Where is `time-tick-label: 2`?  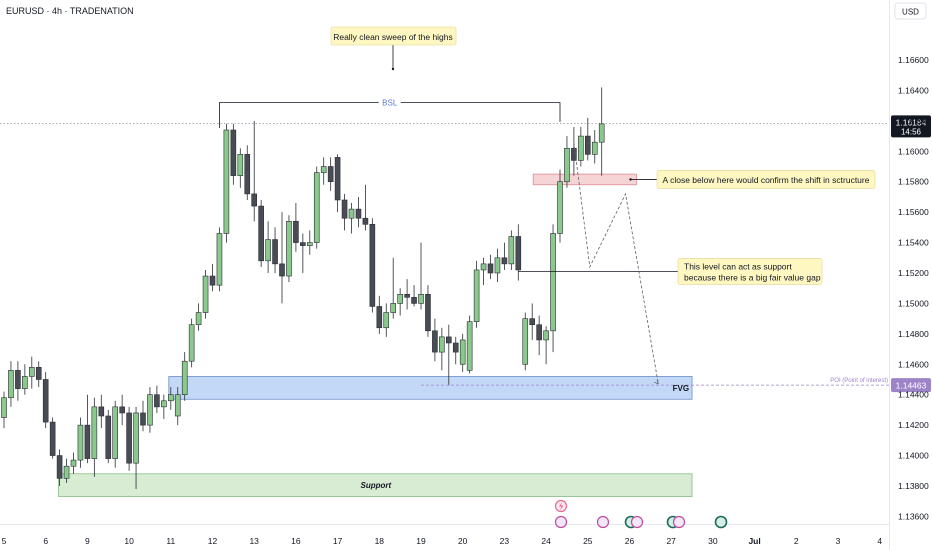
time-tick-label: 2 is located at coordinates (796, 541).